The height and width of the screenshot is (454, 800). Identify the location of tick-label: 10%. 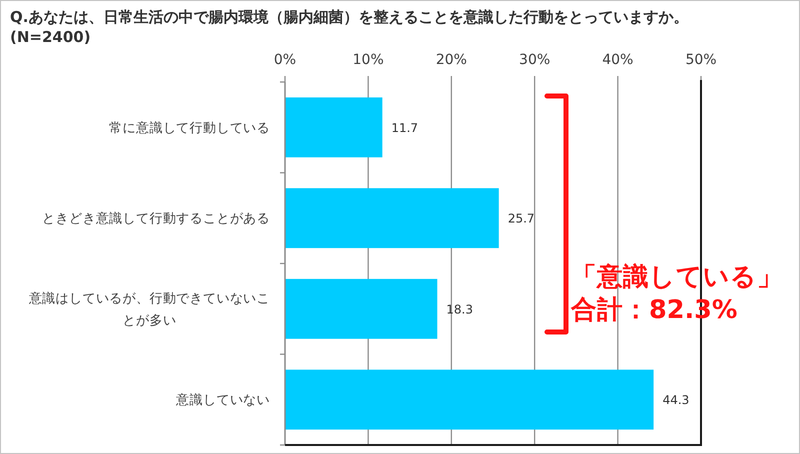
(368, 60).